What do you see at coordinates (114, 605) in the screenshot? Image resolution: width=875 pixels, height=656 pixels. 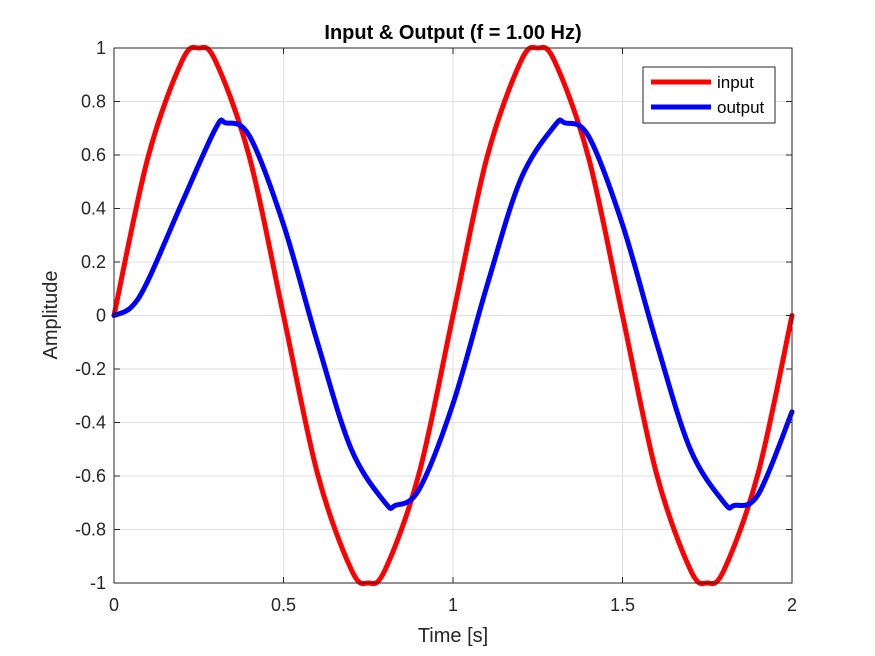 I see `x-tick-label: 0` at bounding box center [114, 605].